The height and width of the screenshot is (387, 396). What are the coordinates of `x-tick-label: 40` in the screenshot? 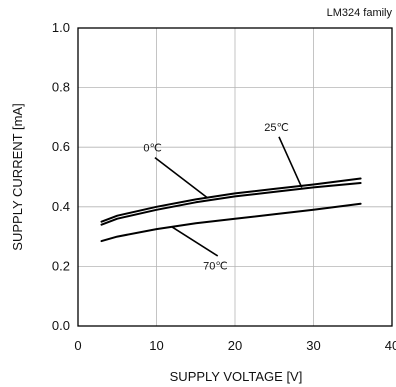 It's located at (390, 345).